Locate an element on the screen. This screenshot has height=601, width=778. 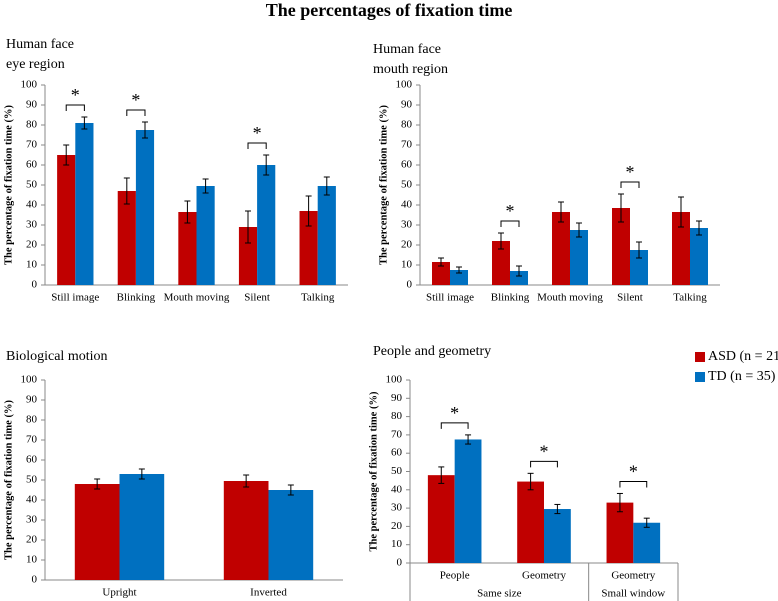
chart-title: Human face is located at coordinates (407, 49).